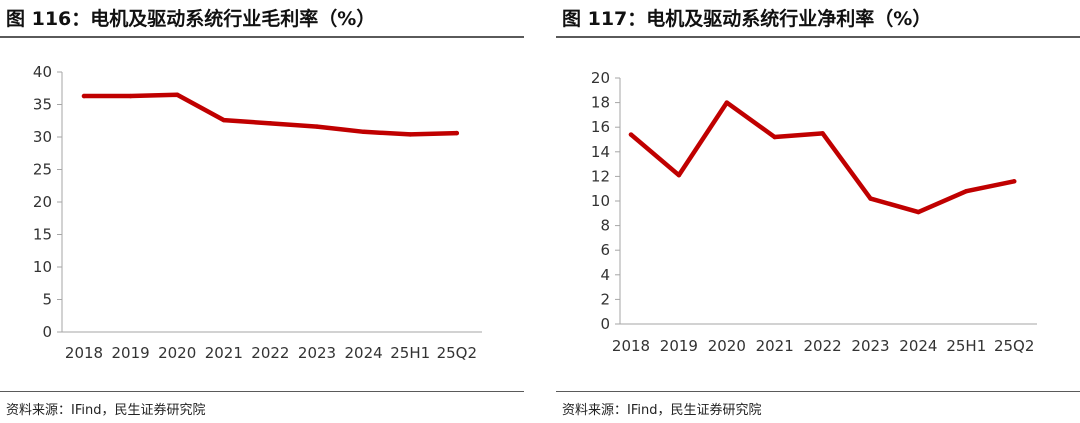 The width and height of the screenshot is (1080, 423). Describe the element at coordinates (42, 235) in the screenshot. I see `y-tick-label: 15` at that location.